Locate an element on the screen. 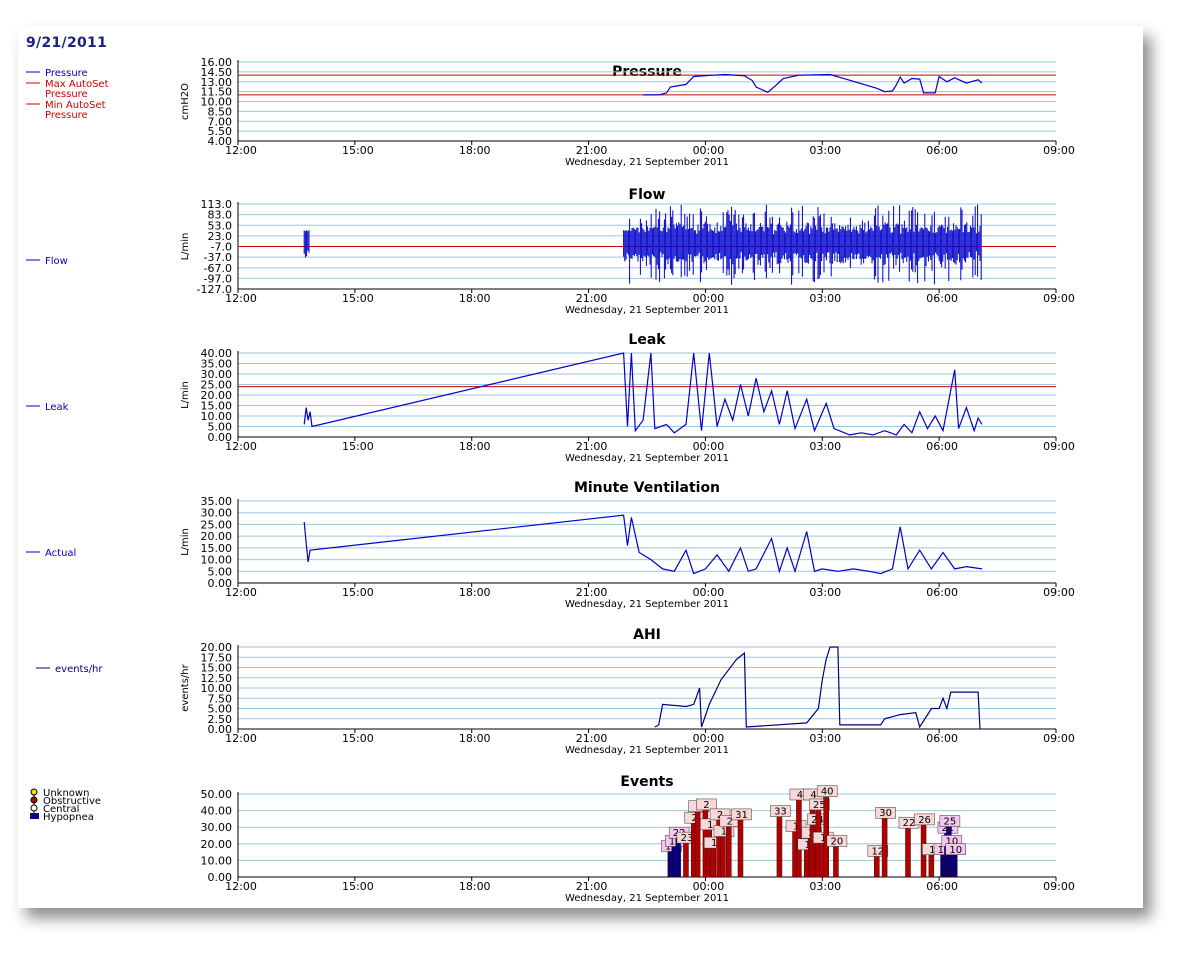 This screenshot has height=954, width=1180. x-tick-label: 21:00 is located at coordinates (592, 886).